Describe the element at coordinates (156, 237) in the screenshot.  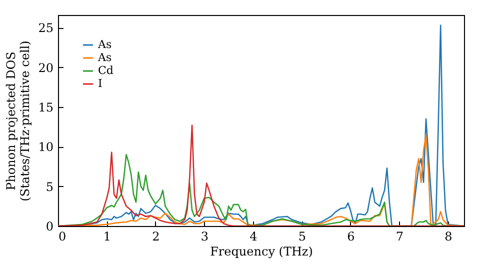
I see `x-tick-label: 2` at that location.